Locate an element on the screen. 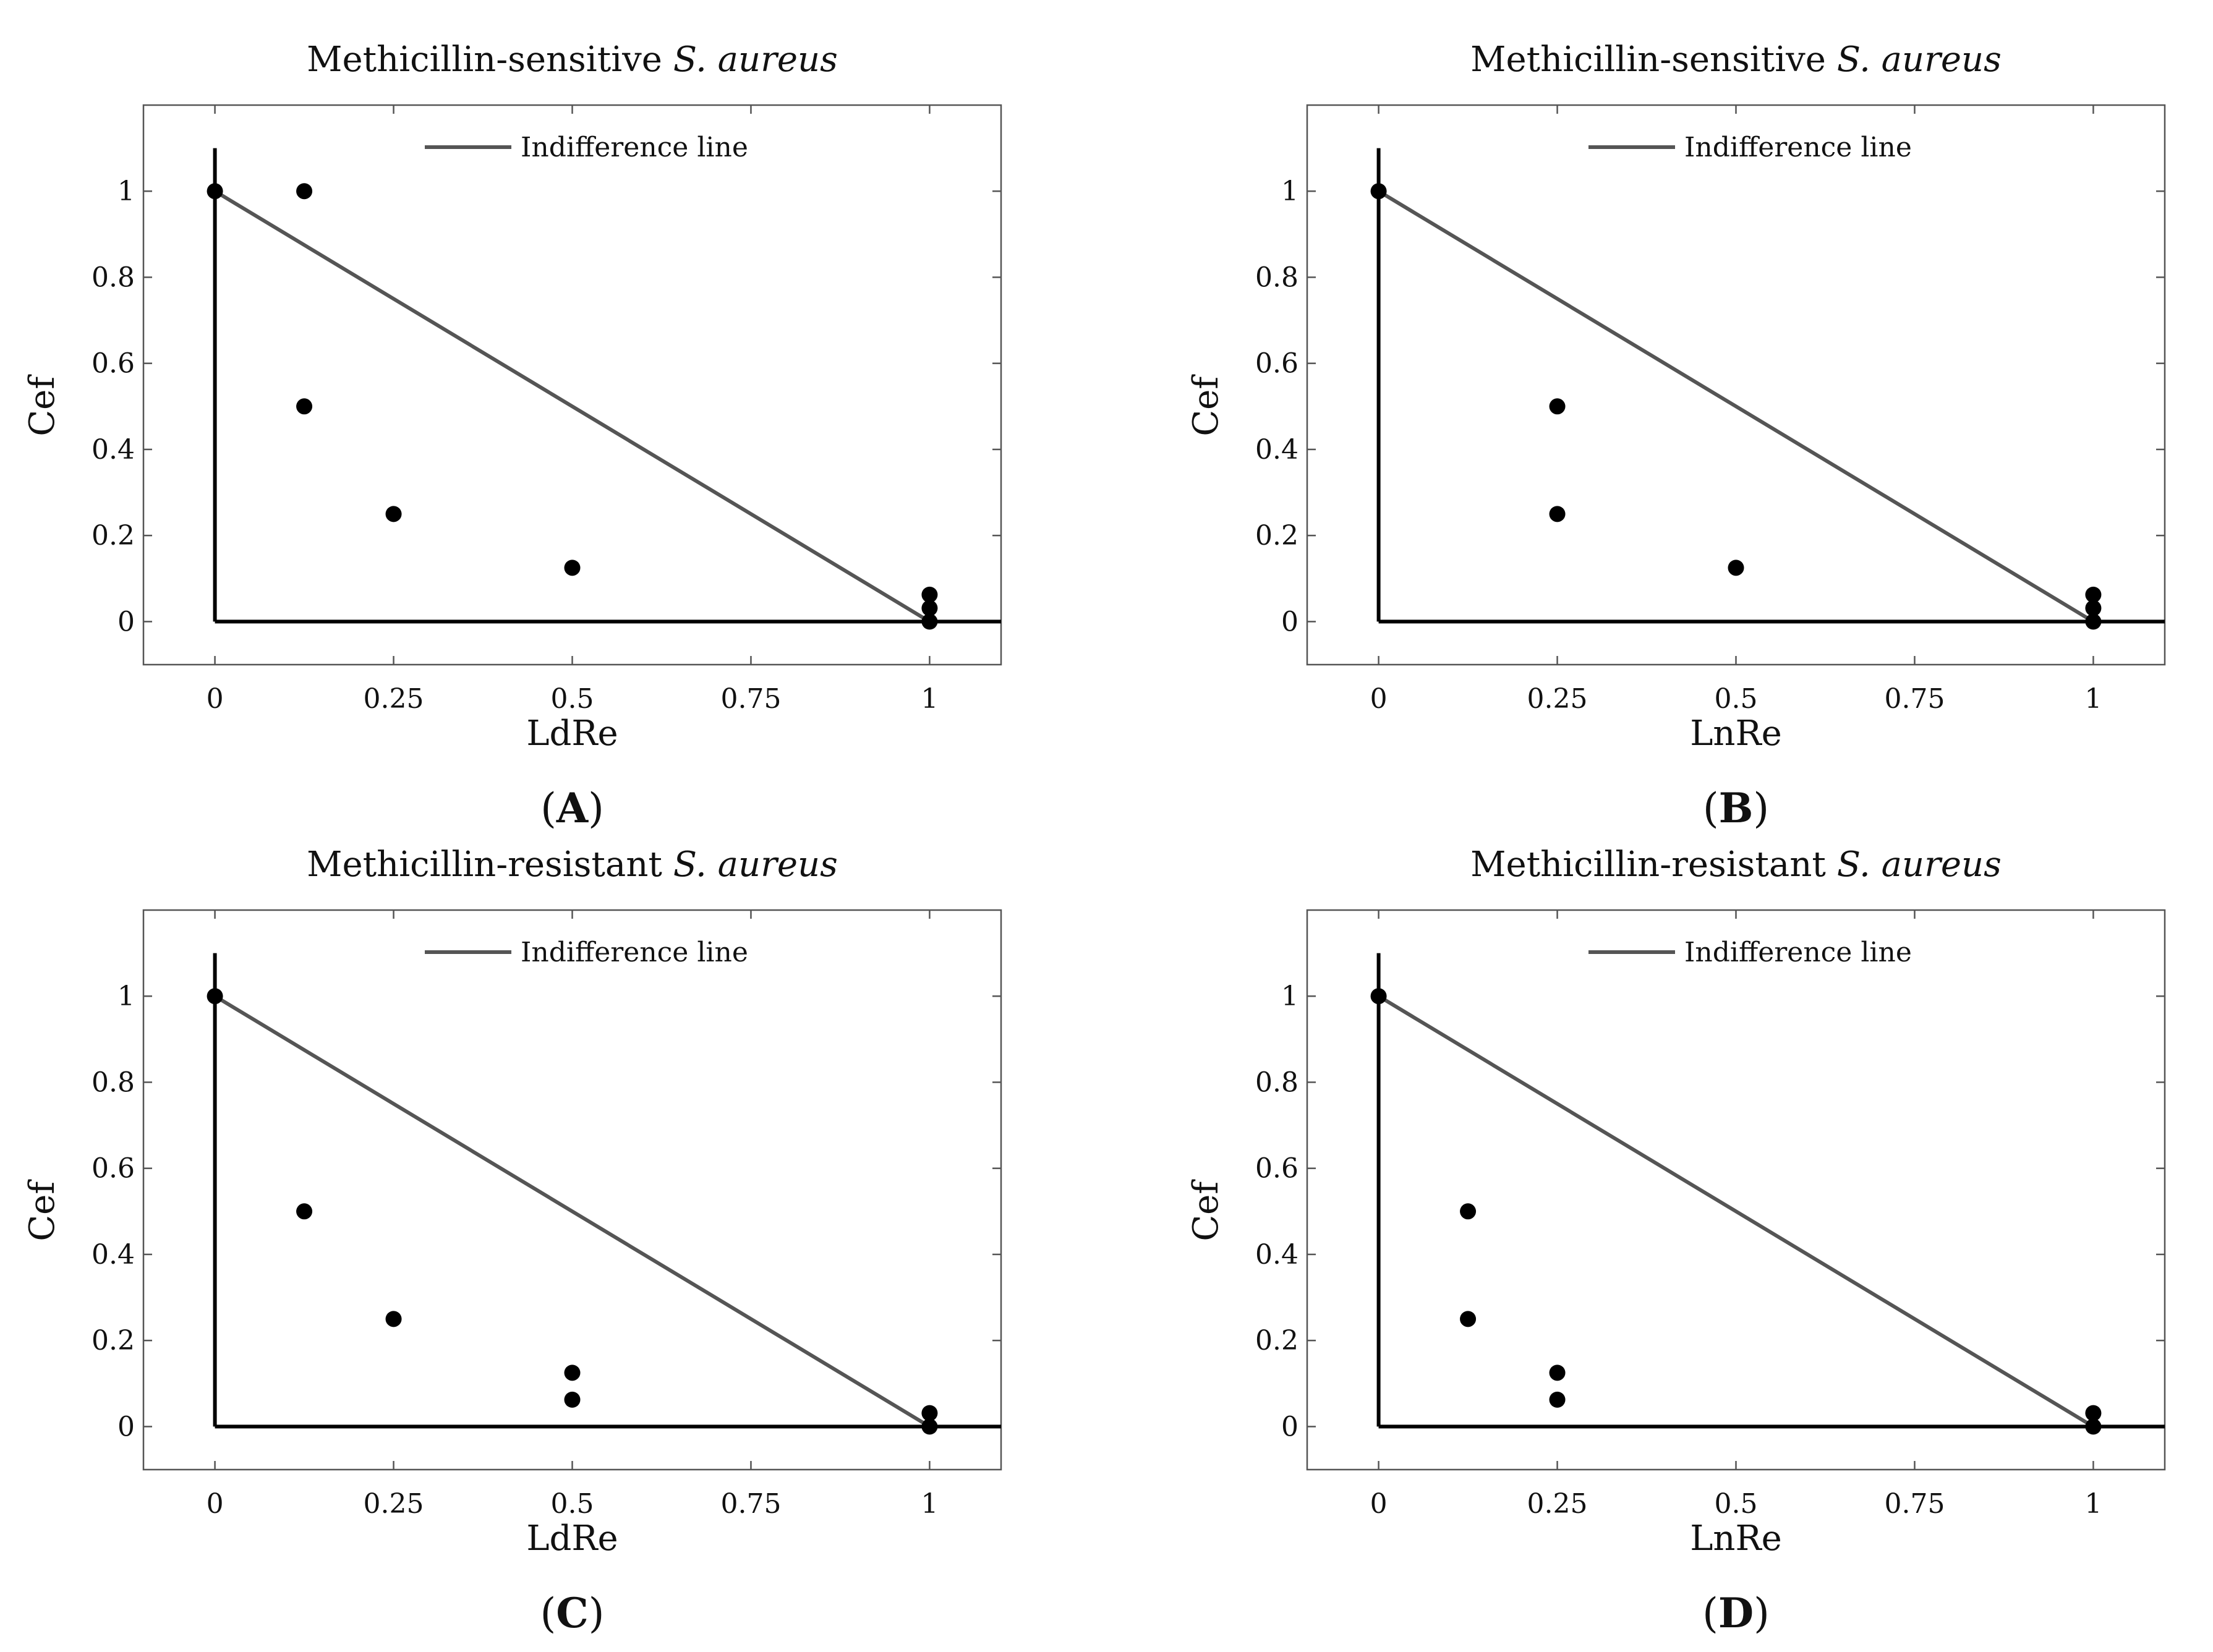 The height and width of the screenshot is (1652, 2213). chart-title: Methicillin-sensitive S. aureus is located at coordinates (1736, 60).